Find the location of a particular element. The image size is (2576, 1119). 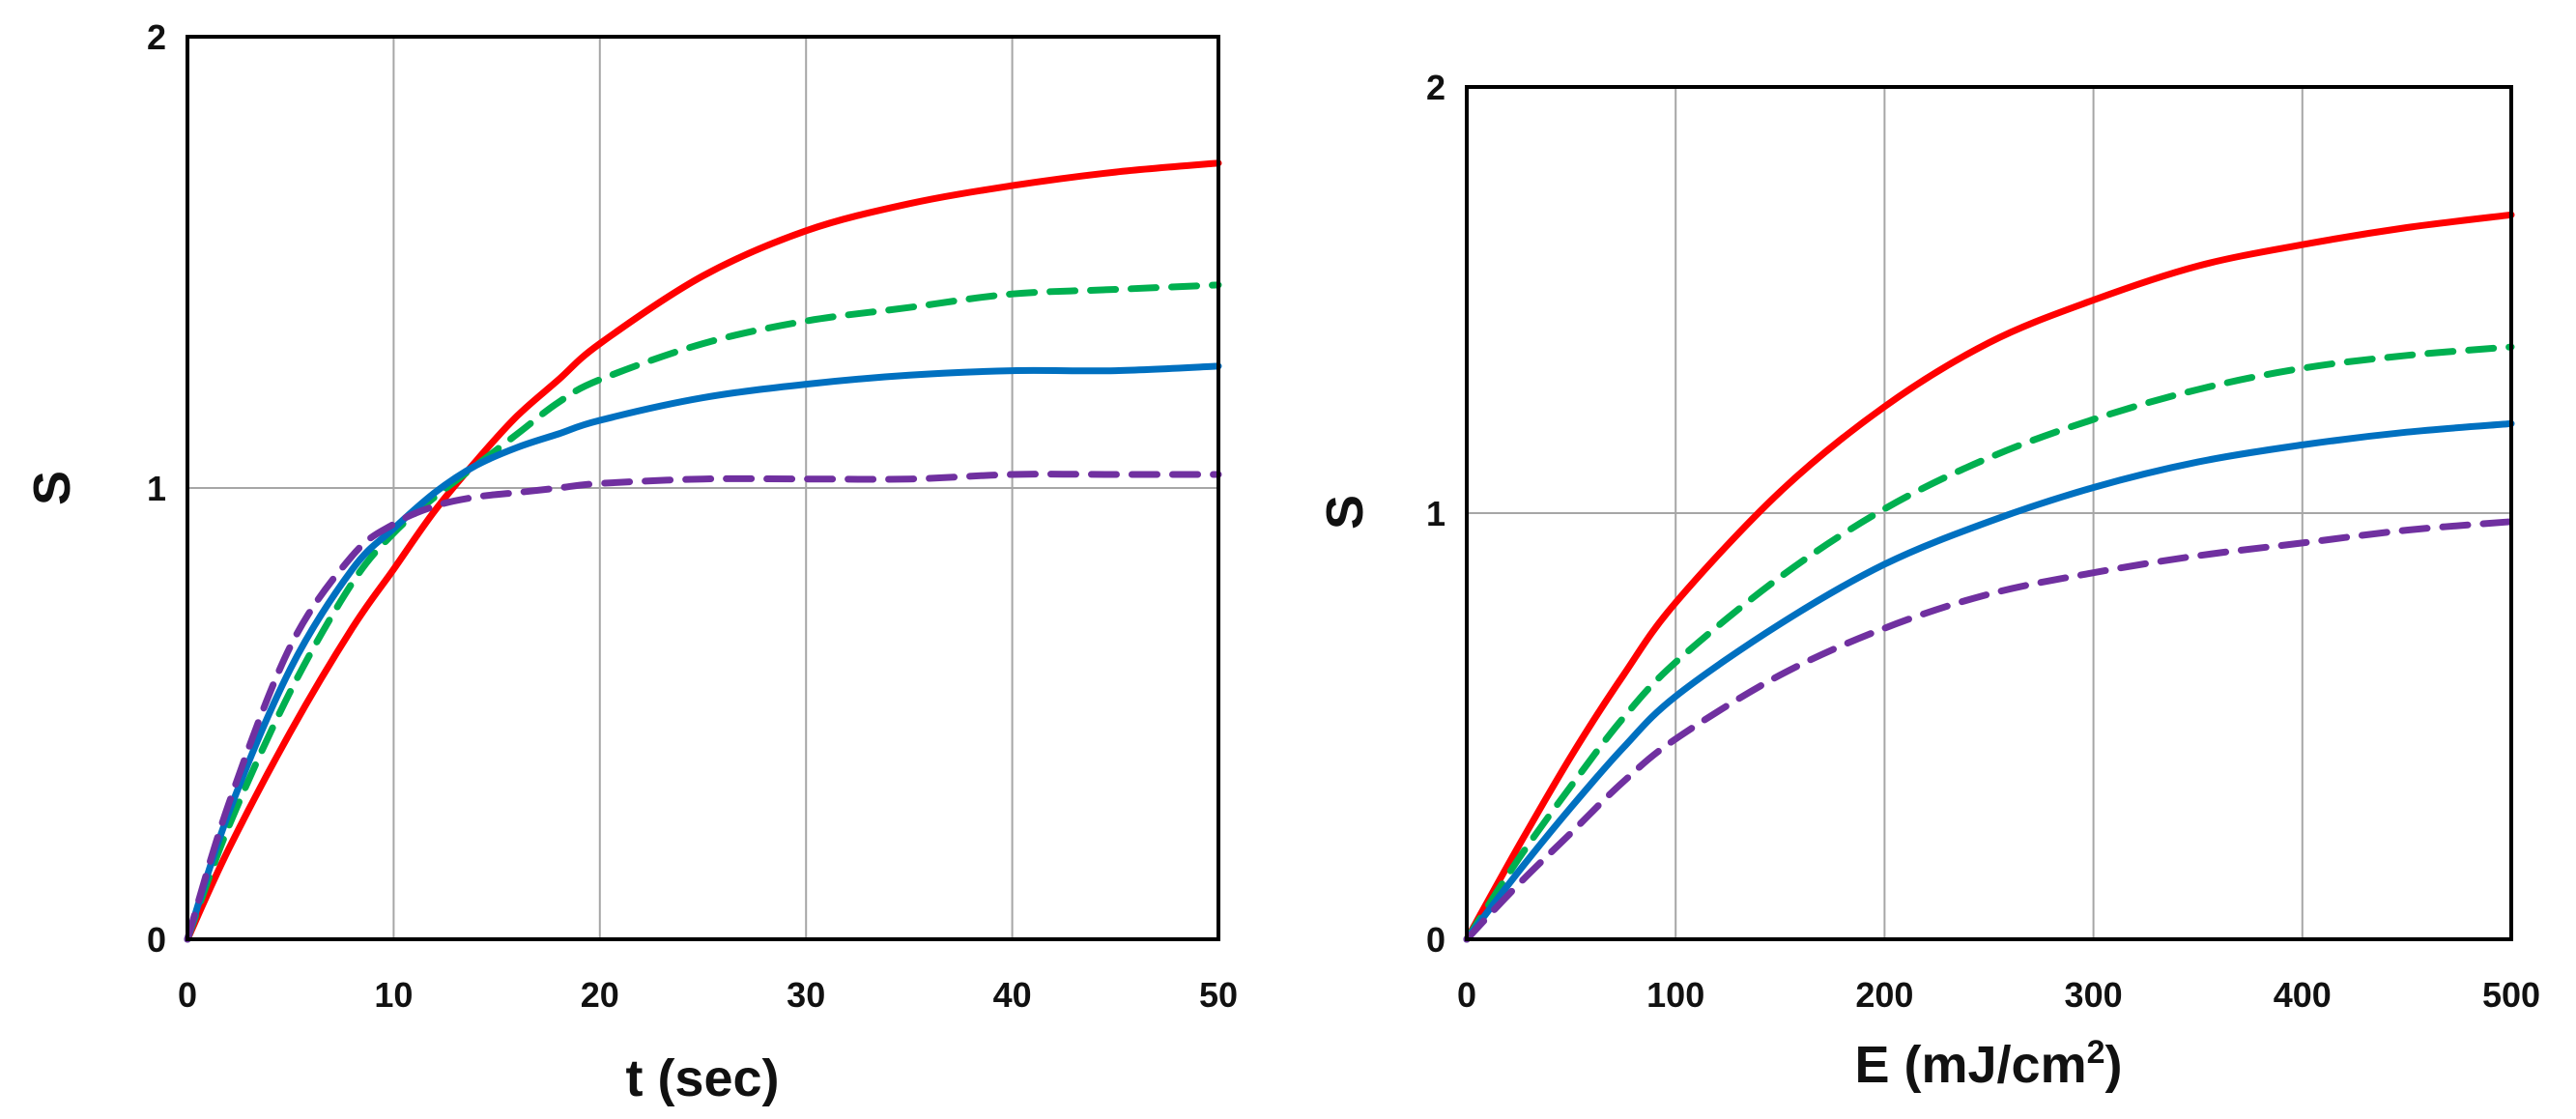

right-chart-y-tick-label: 2 is located at coordinates (1436, 87).